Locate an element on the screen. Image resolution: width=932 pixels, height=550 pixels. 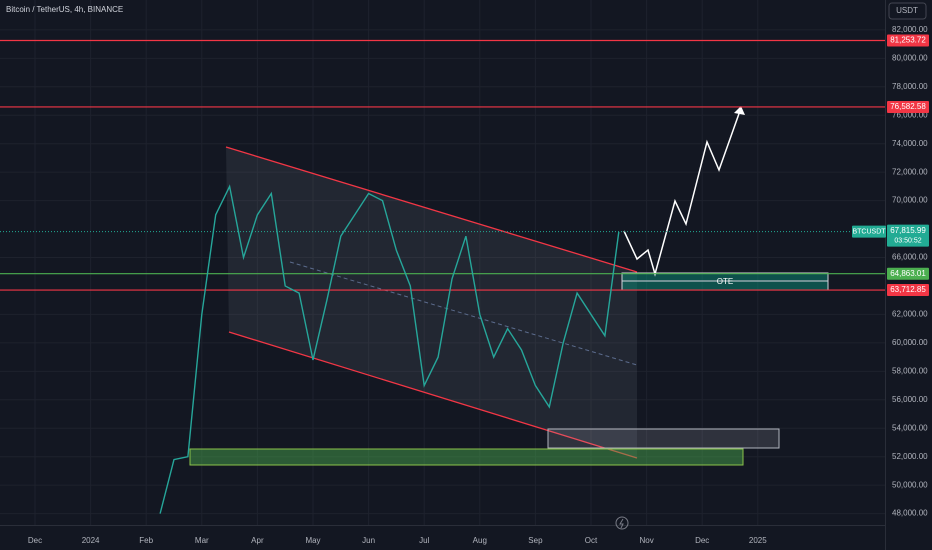
y-tick-label: 76,000.00 is located at coordinates (910, 114).